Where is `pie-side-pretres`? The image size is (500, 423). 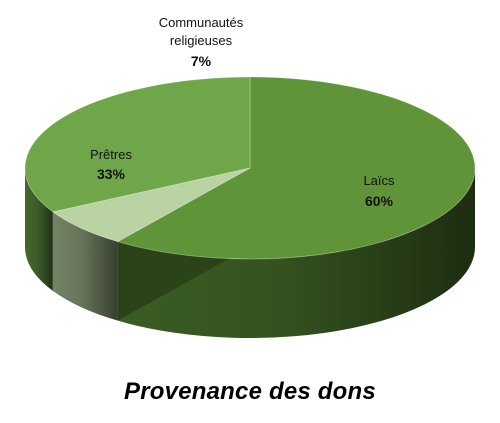 pie-side-pretres is located at coordinates (39, 229).